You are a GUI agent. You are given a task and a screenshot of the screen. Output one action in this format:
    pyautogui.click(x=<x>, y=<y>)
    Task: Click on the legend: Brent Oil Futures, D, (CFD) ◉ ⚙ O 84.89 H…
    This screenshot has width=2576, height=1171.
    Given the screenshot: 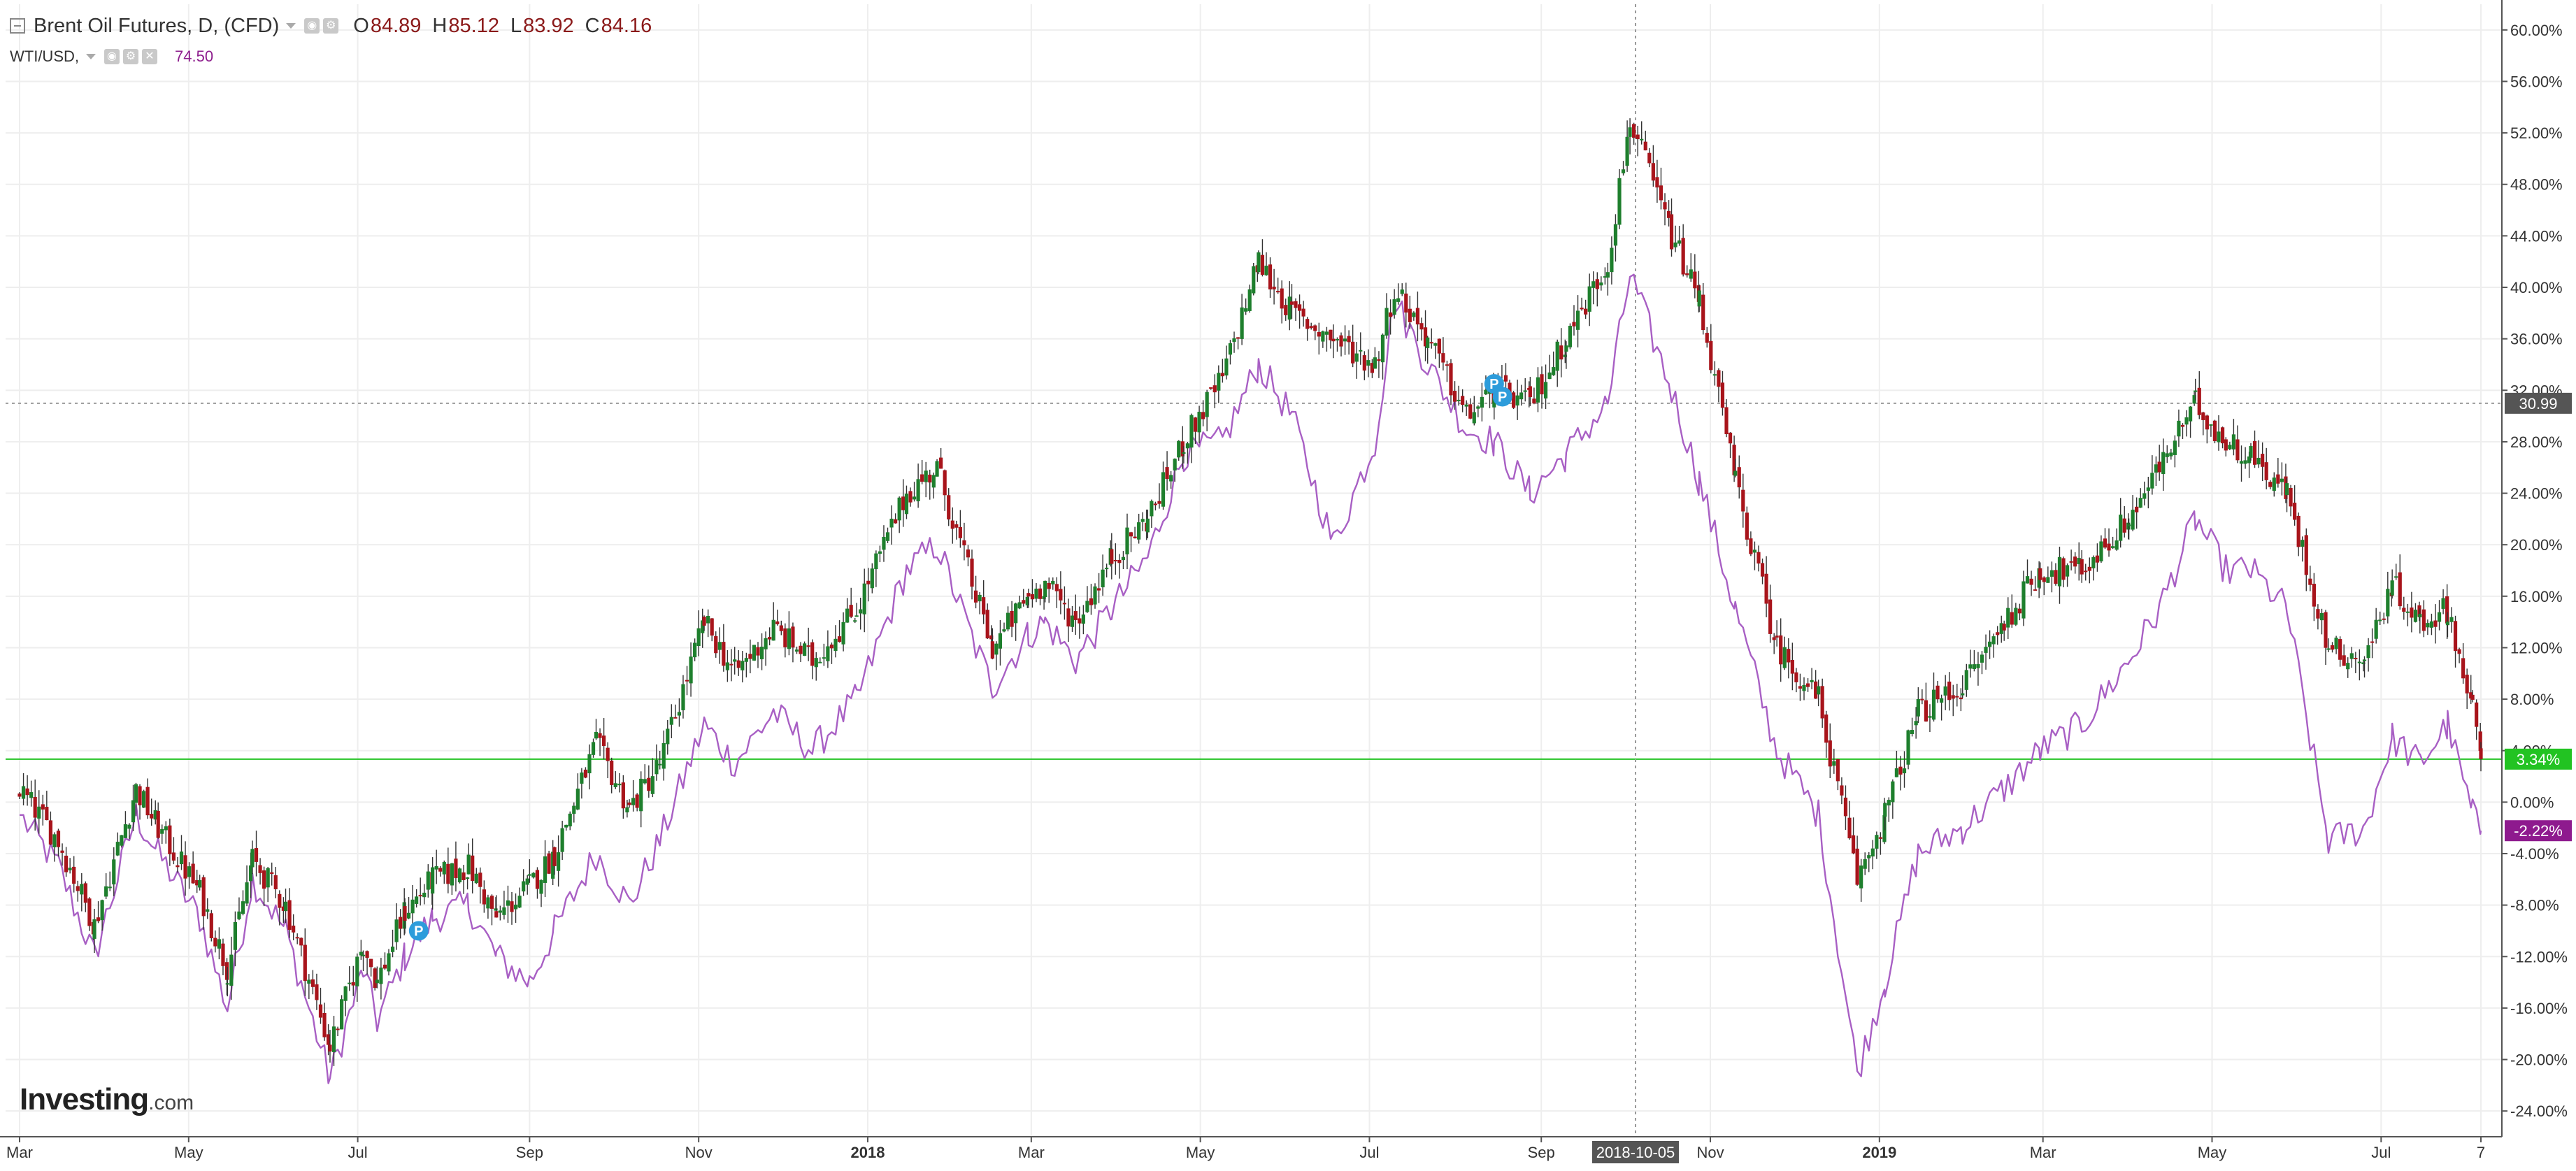 What is the action you would take?
    pyautogui.click(x=331, y=41)
    